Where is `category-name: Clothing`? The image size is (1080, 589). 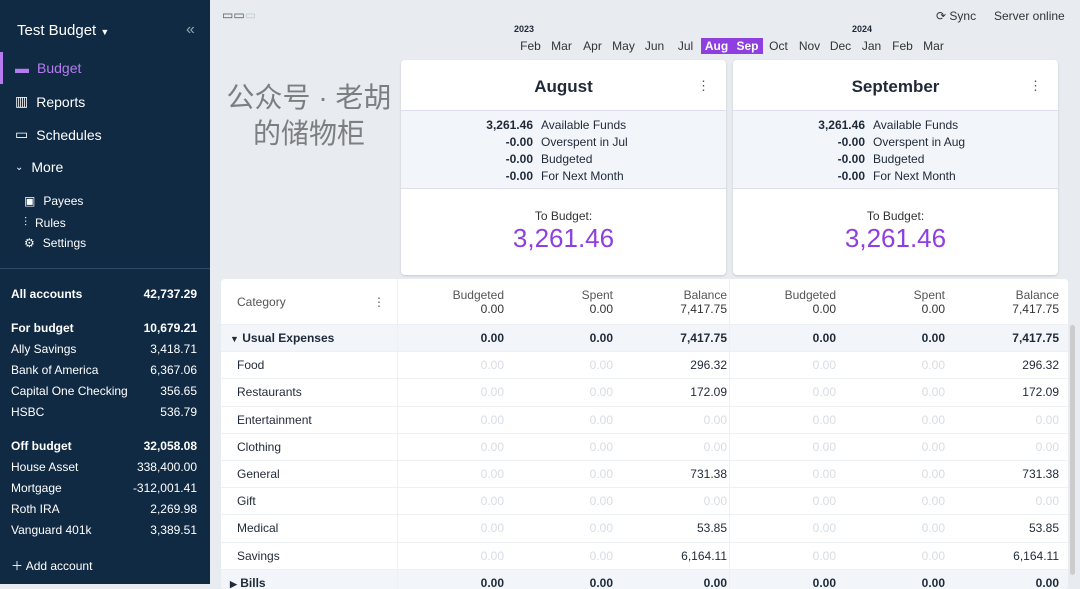 category-name: Clothing is located at coordinates (259, 446).